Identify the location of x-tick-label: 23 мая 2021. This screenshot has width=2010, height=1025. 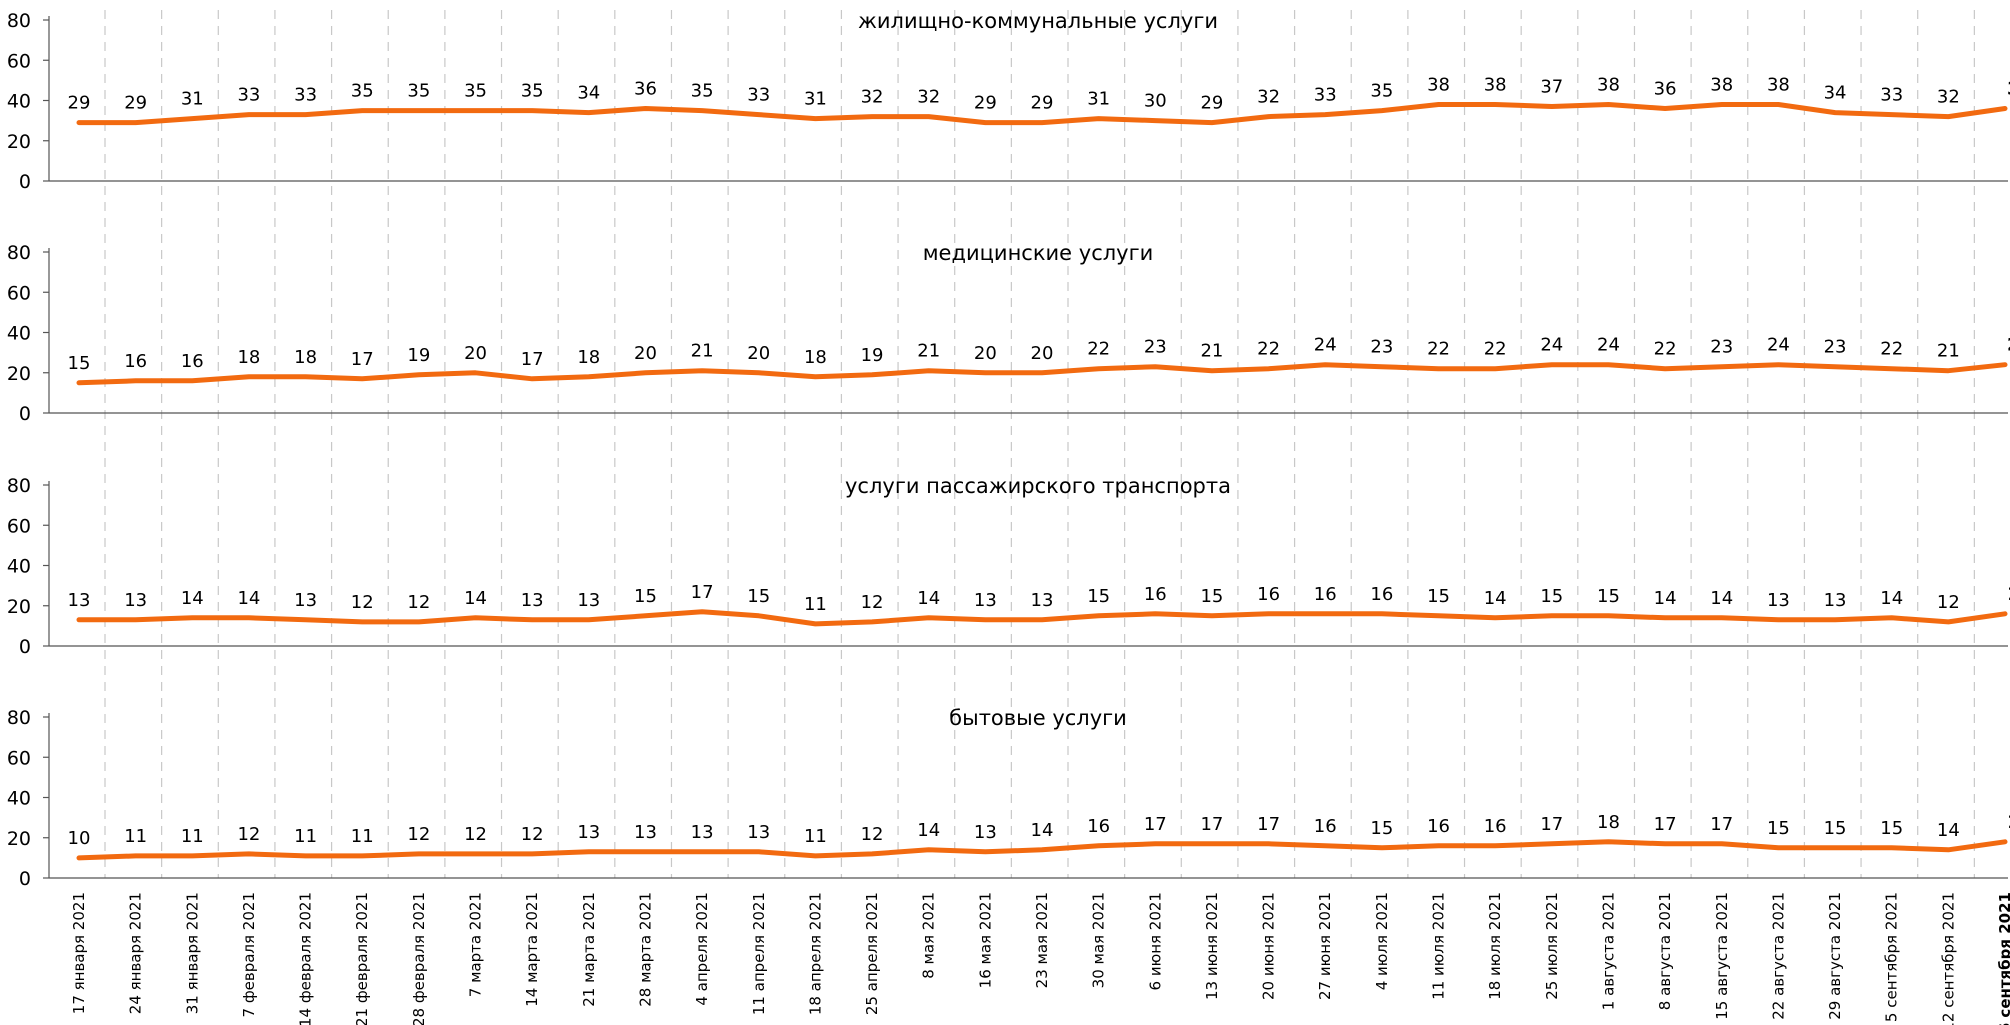
(1042, 940).